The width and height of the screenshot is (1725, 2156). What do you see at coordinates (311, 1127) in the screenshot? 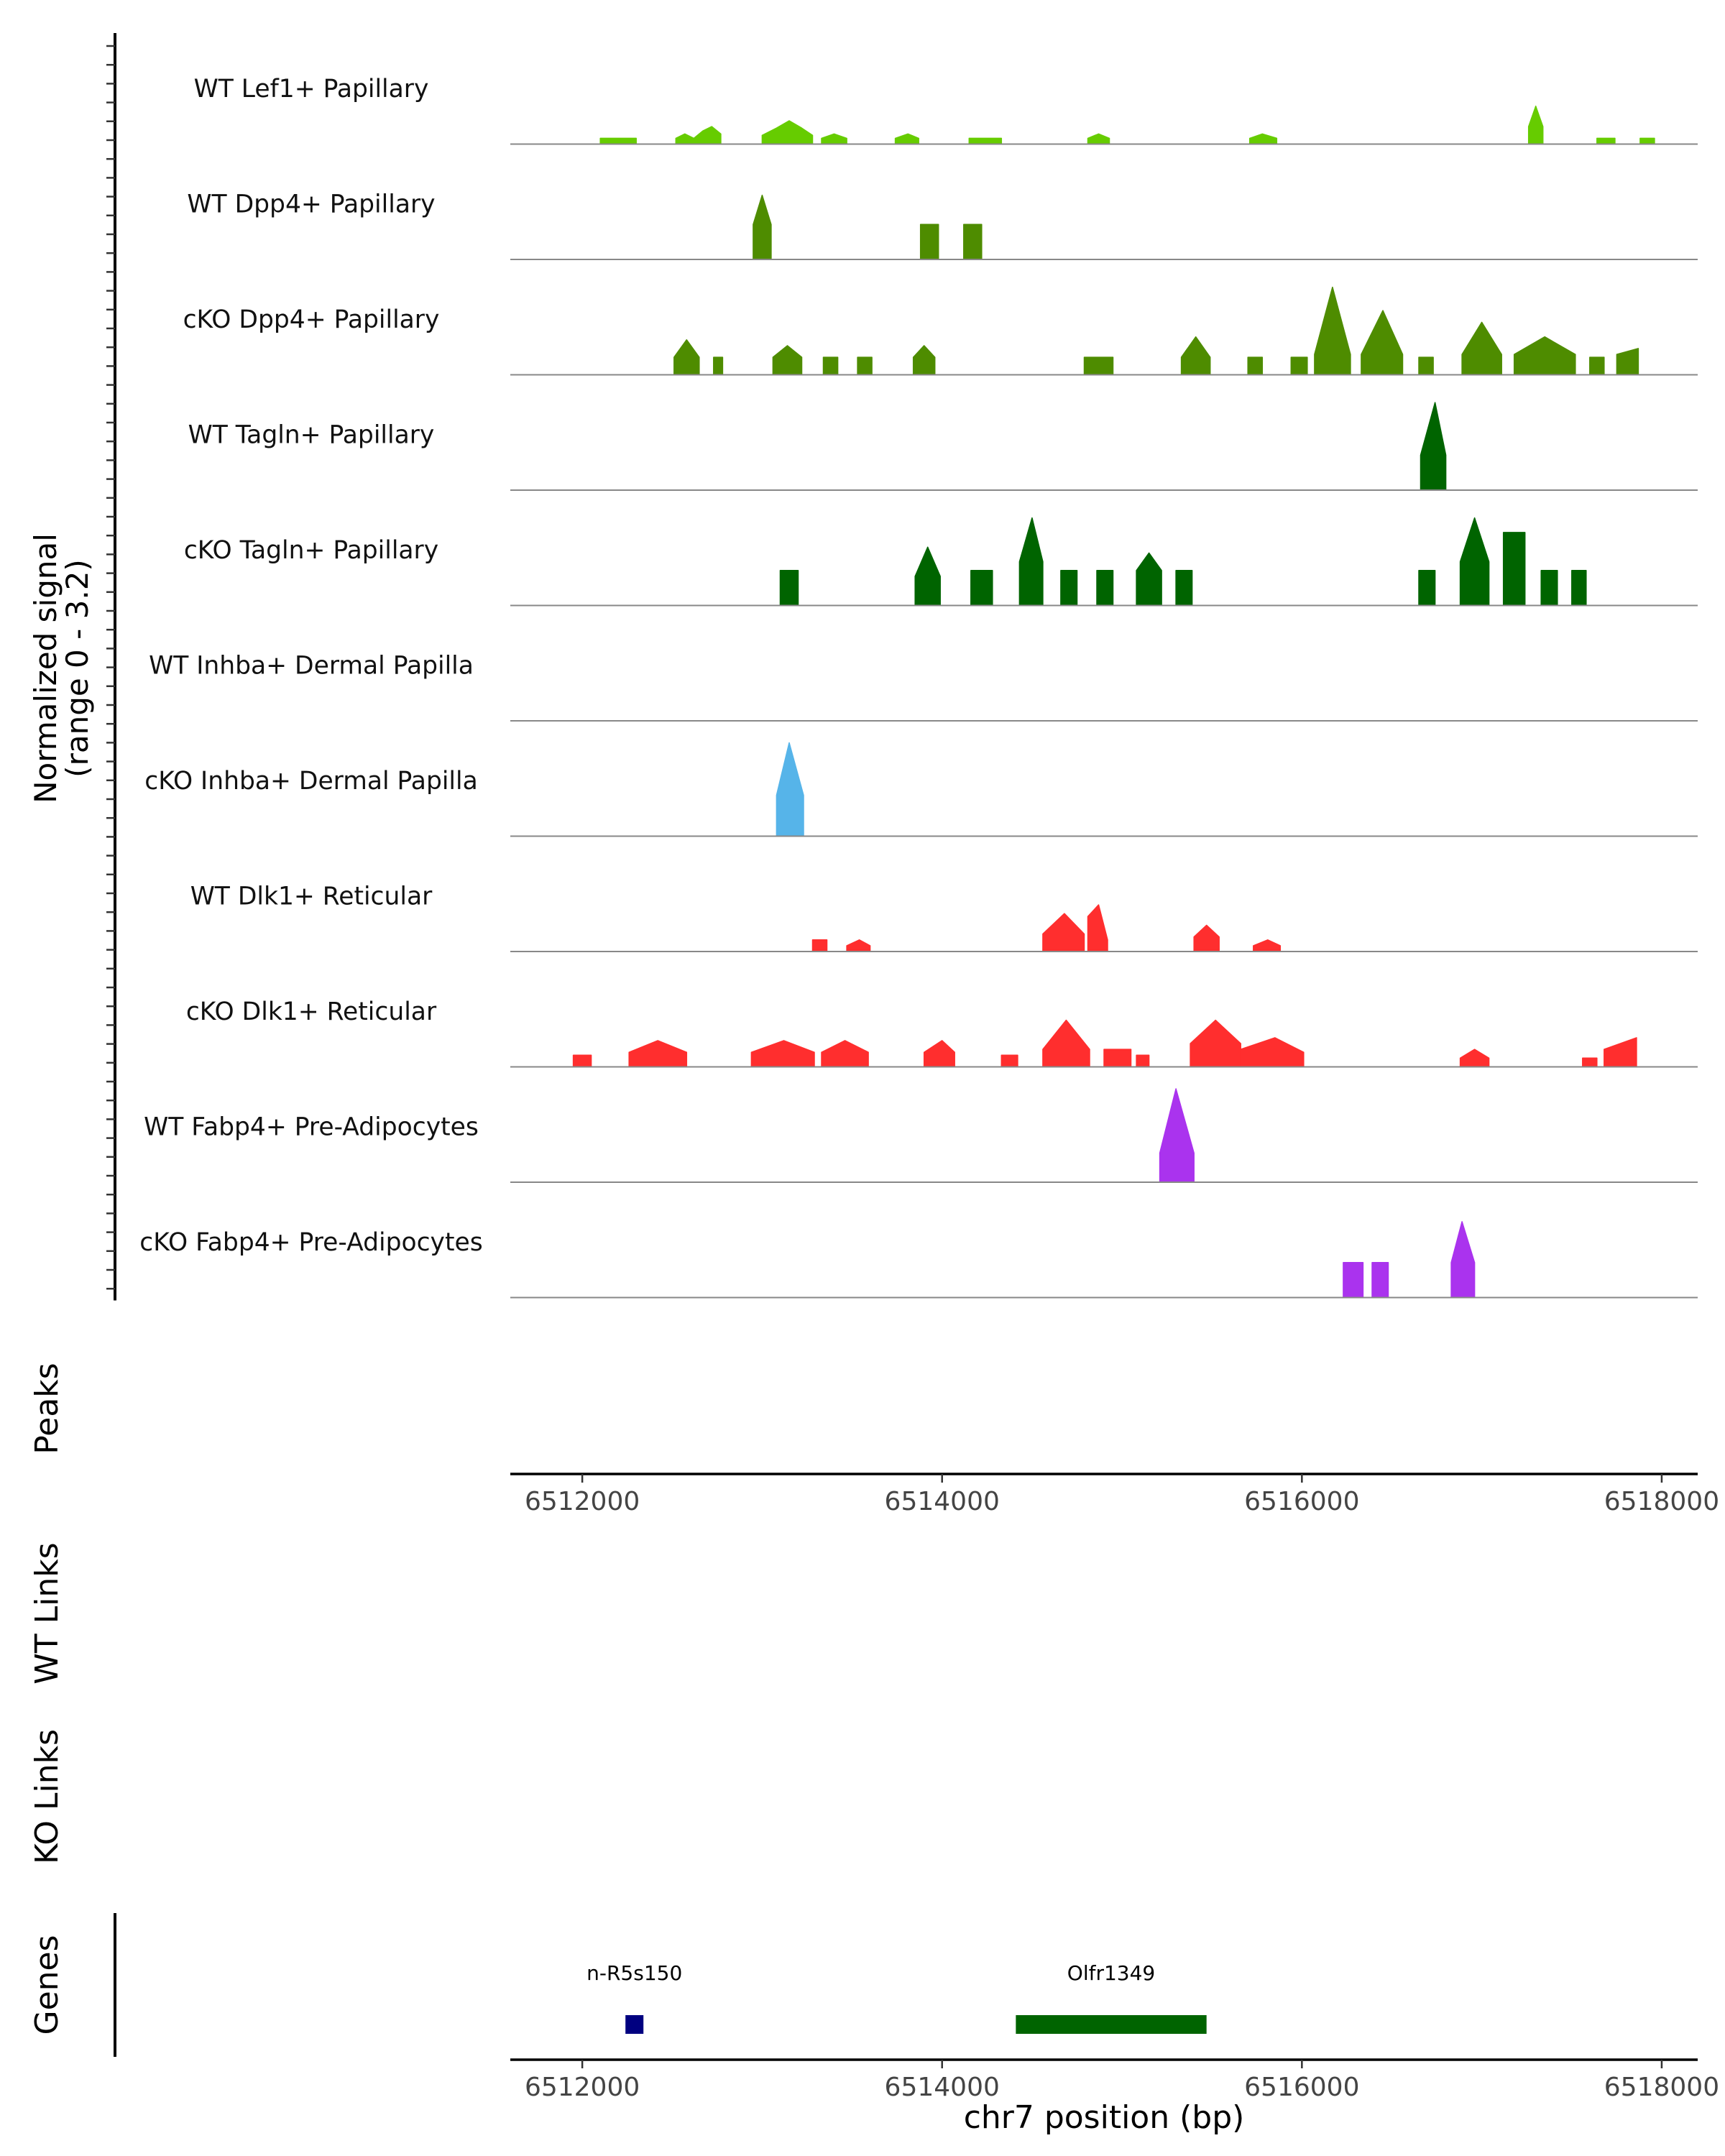
I see `track-label: WT Fabp4+ Pre-Adipocytes` at bounding box center [311, 1127].